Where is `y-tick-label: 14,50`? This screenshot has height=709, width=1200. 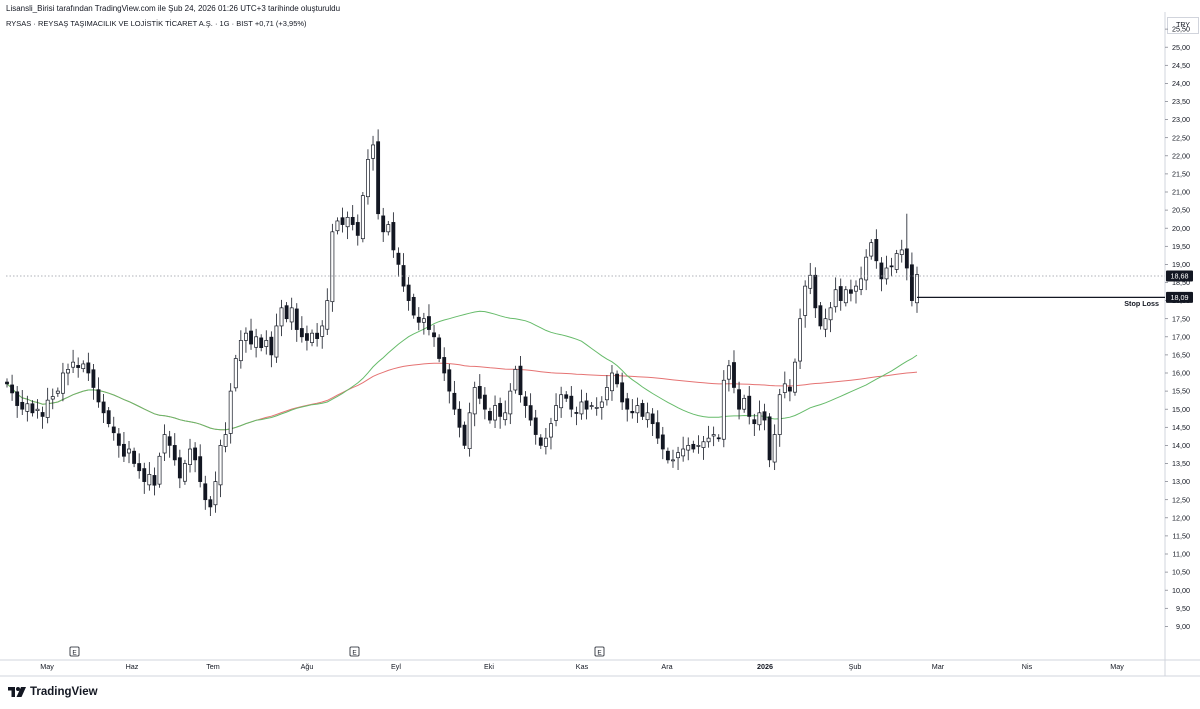
y-tick-label: 14,50 is located at coordinates (1181, 427).